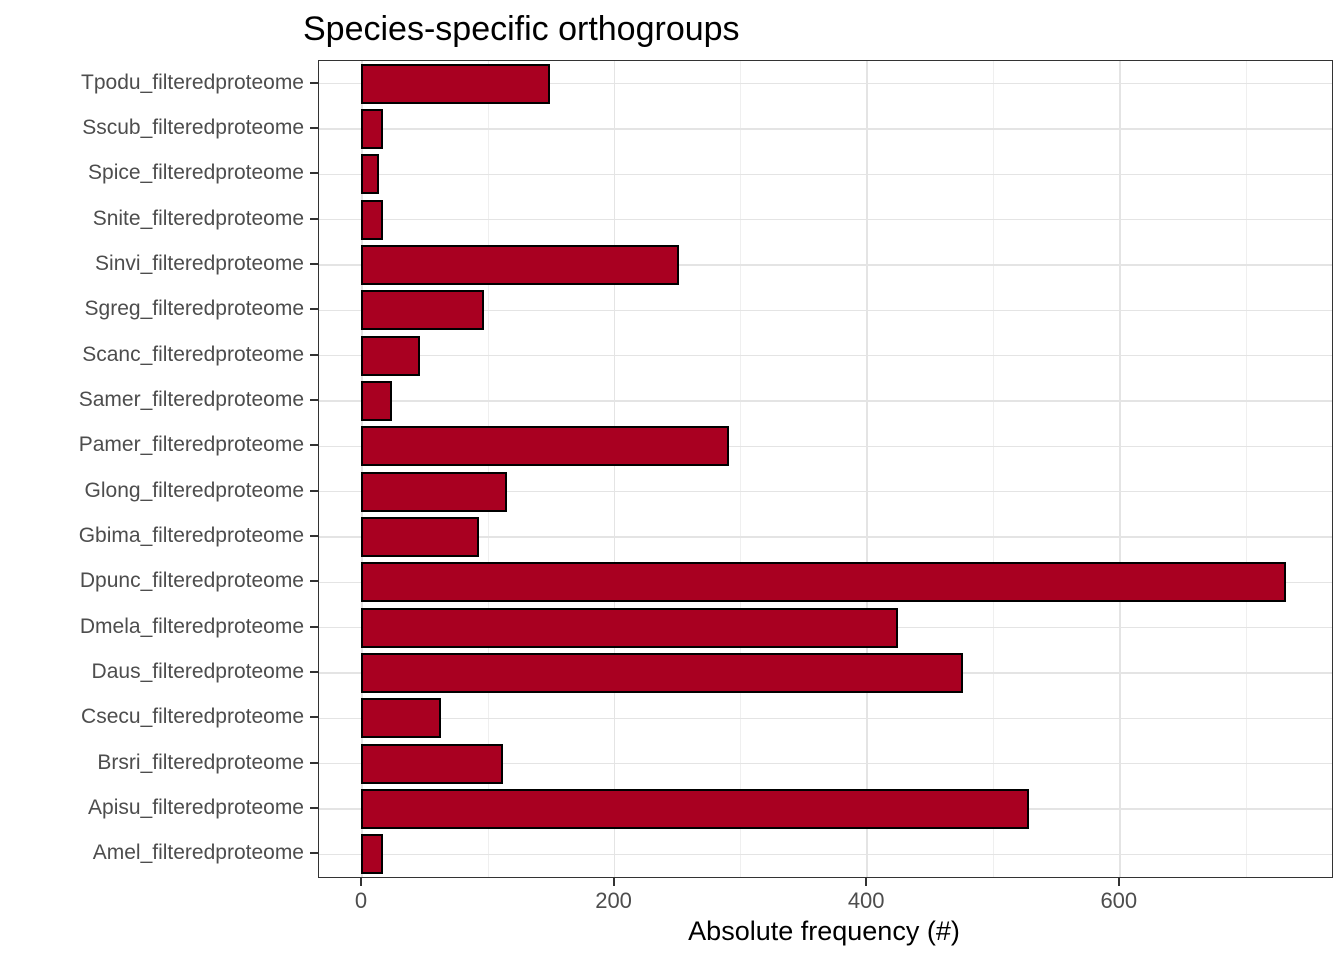 The height and width of the screenshot is (960, 1344). Describe the element at coordinates (823, 582) in the screenshot. I see `bar-Dpunc_filteredproteome` at that location.